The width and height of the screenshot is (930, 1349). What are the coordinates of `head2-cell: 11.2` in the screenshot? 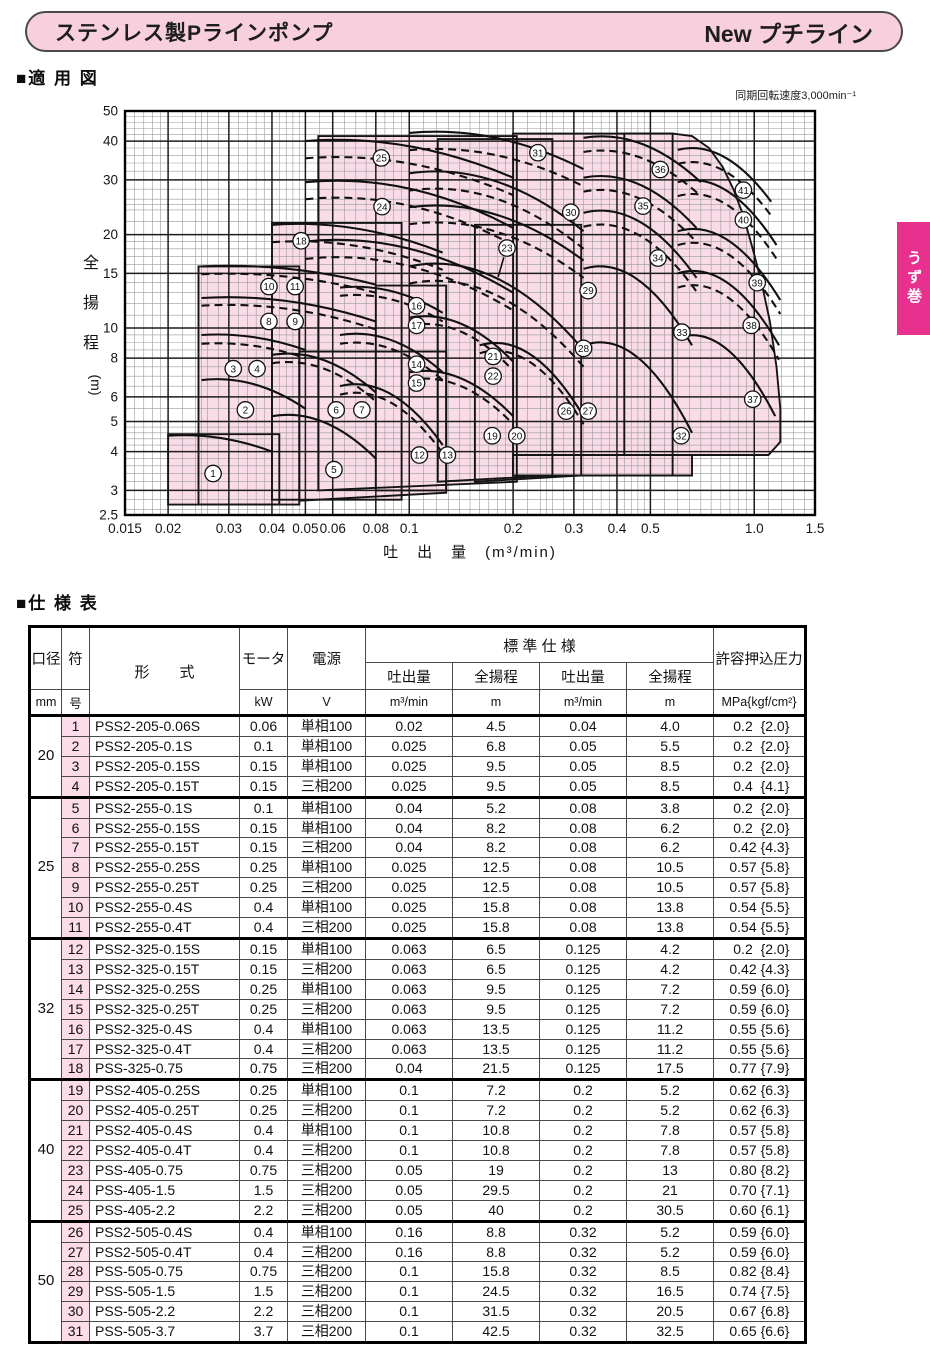 It's located at (670, 1049).